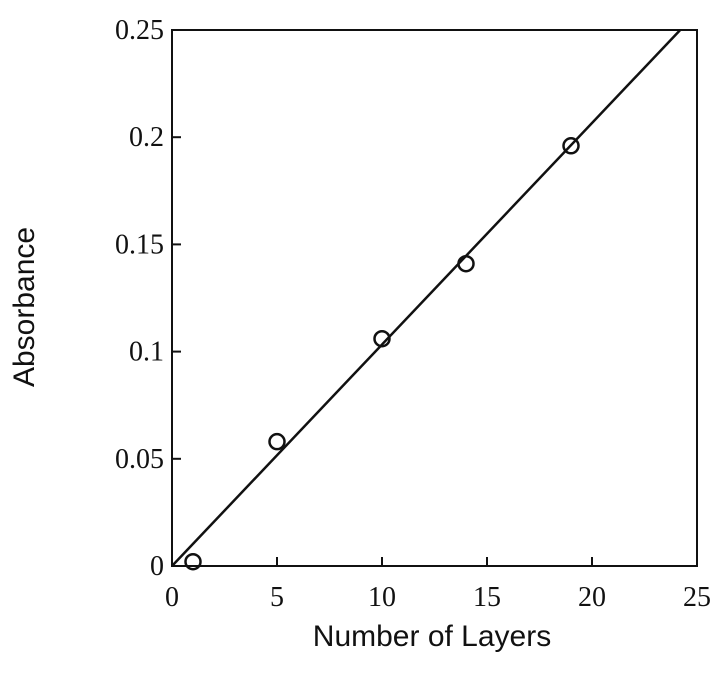 The image size is (720, 681). Describe the element at coordinates (139, 30) in the screenshot. I see `y-tick-label: 0.25` at that location.